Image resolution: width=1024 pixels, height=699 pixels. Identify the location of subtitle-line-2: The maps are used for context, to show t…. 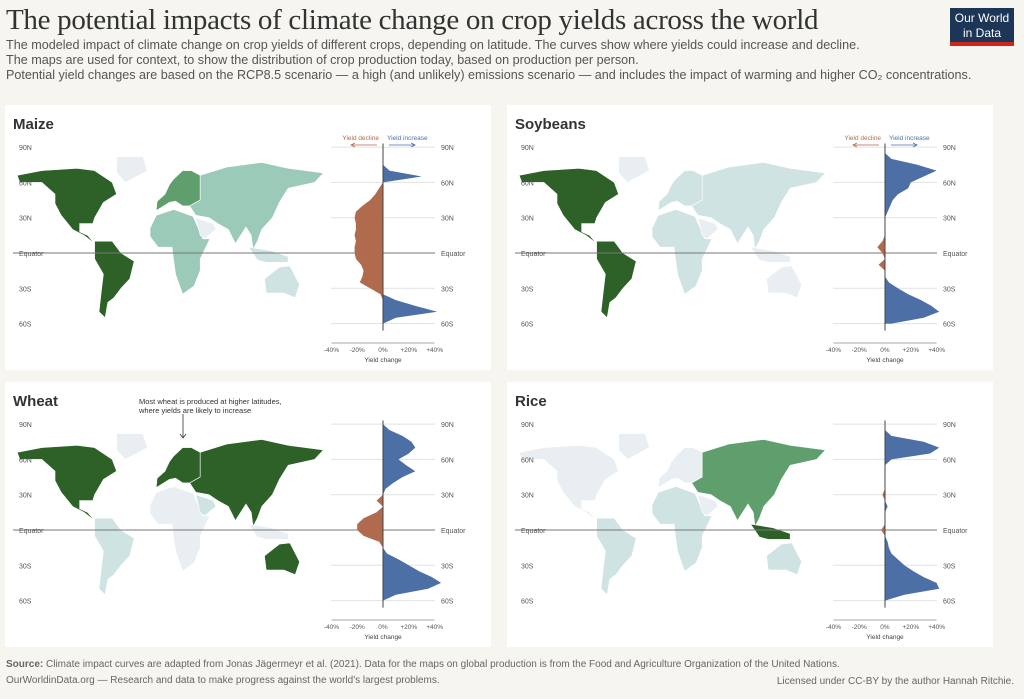
(322, 60).